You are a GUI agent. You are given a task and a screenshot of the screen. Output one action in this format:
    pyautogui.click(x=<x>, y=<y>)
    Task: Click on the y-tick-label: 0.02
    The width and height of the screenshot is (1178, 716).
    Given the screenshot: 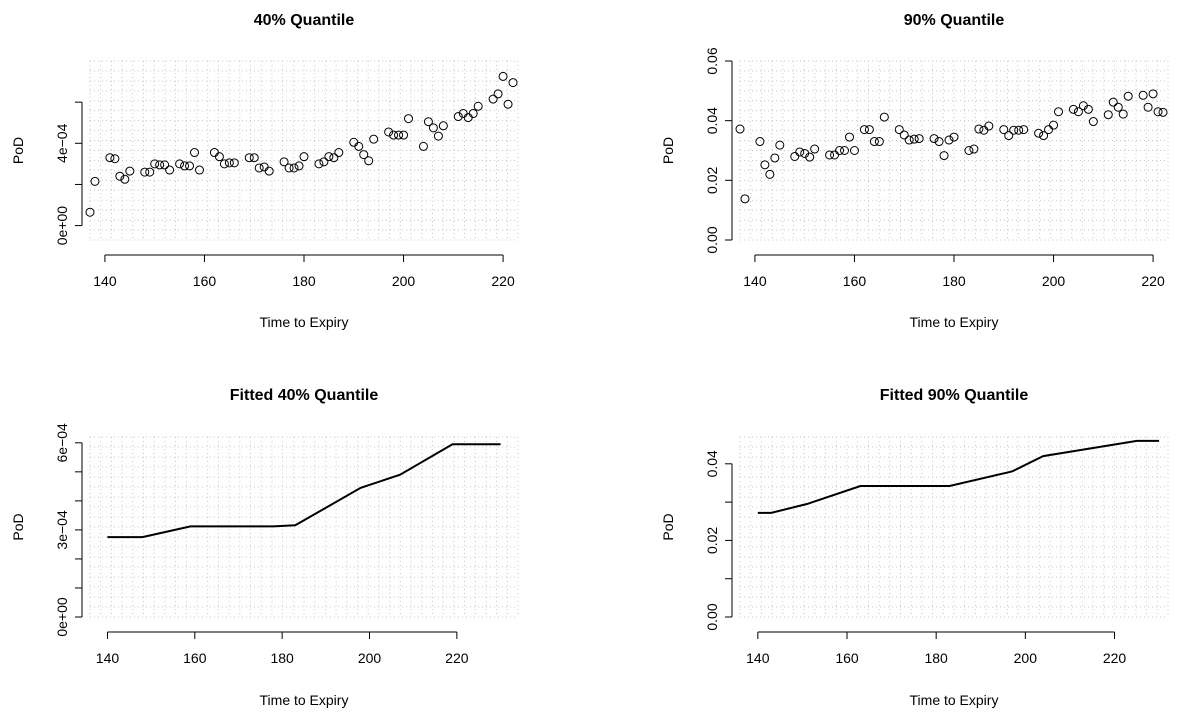 What is the action you would take?
    pyautogui.click(x=712, y=179)
    